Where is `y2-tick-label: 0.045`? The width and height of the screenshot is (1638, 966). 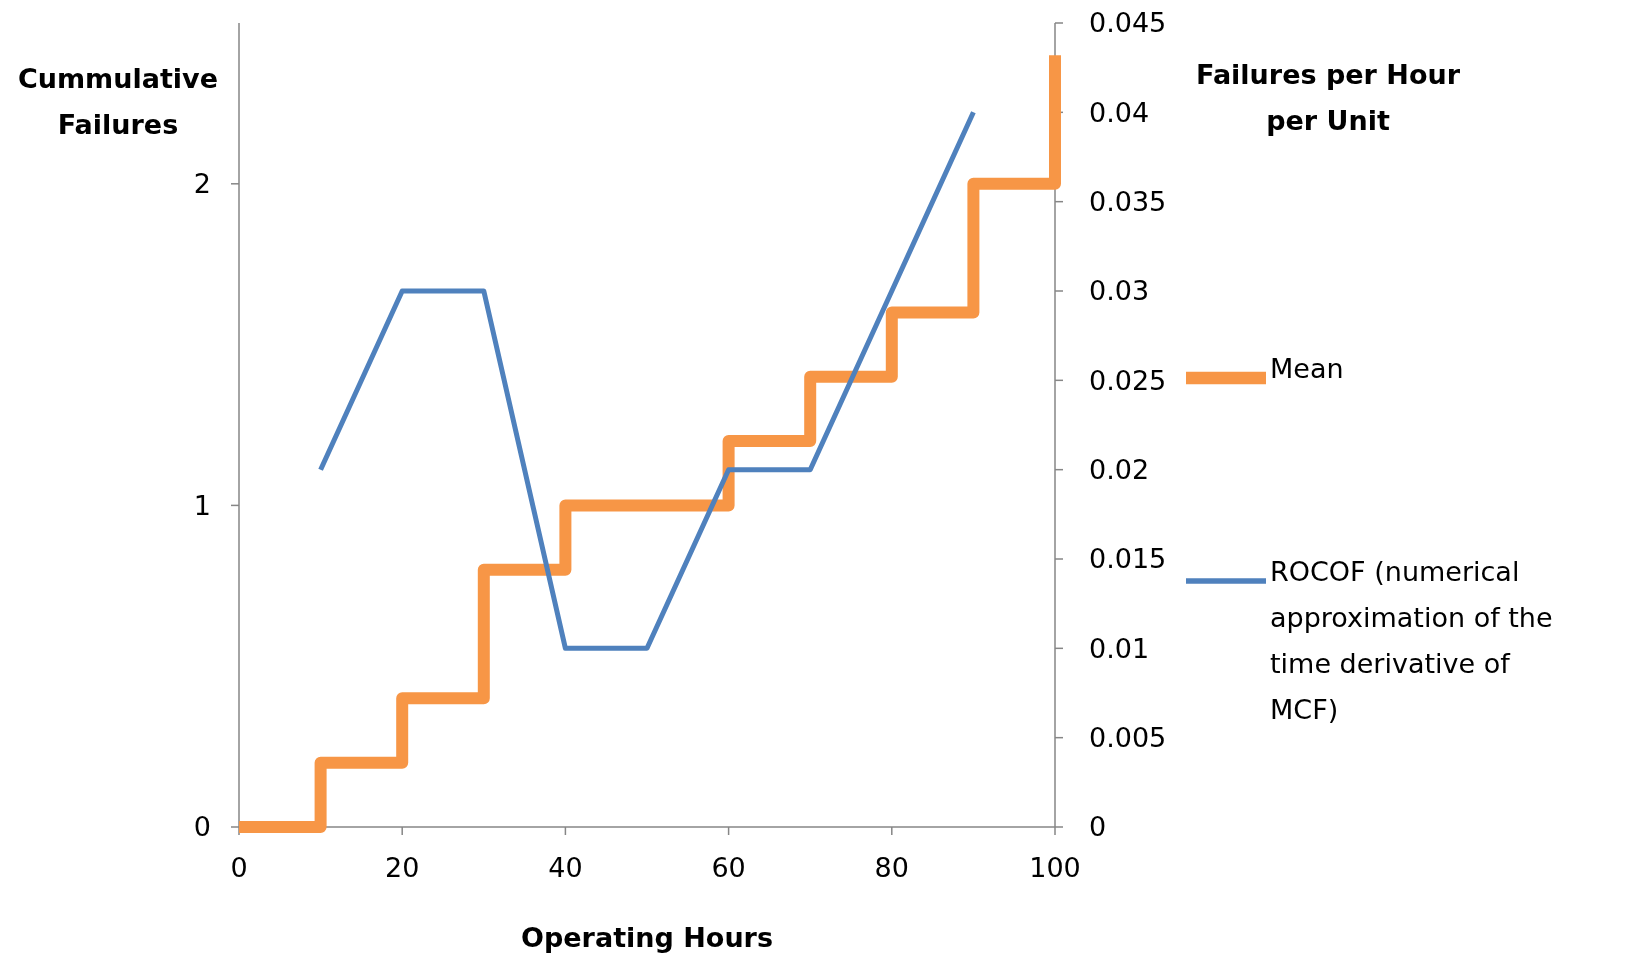 y2-tick-label: 0.045 is located at coordinates (1128, 23).